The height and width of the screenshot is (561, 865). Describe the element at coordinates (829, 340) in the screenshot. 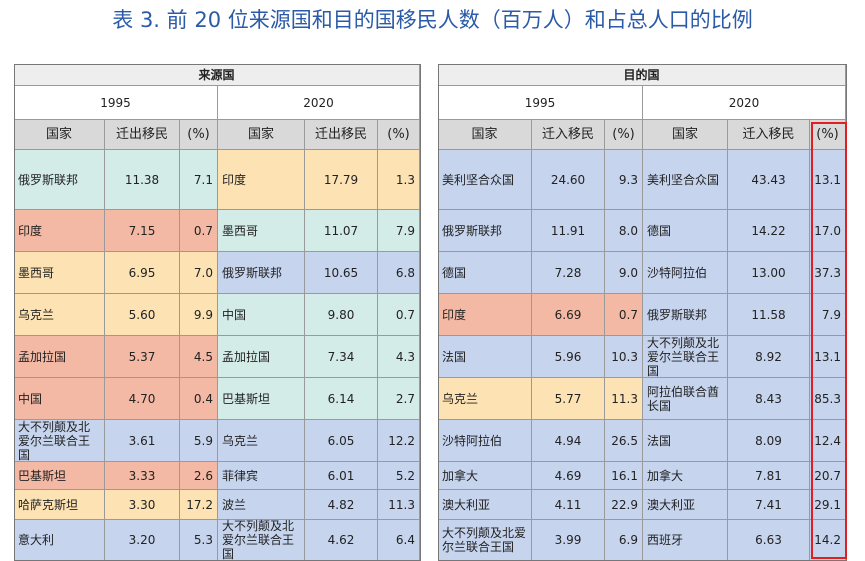

I see `highlight-box` at that location.